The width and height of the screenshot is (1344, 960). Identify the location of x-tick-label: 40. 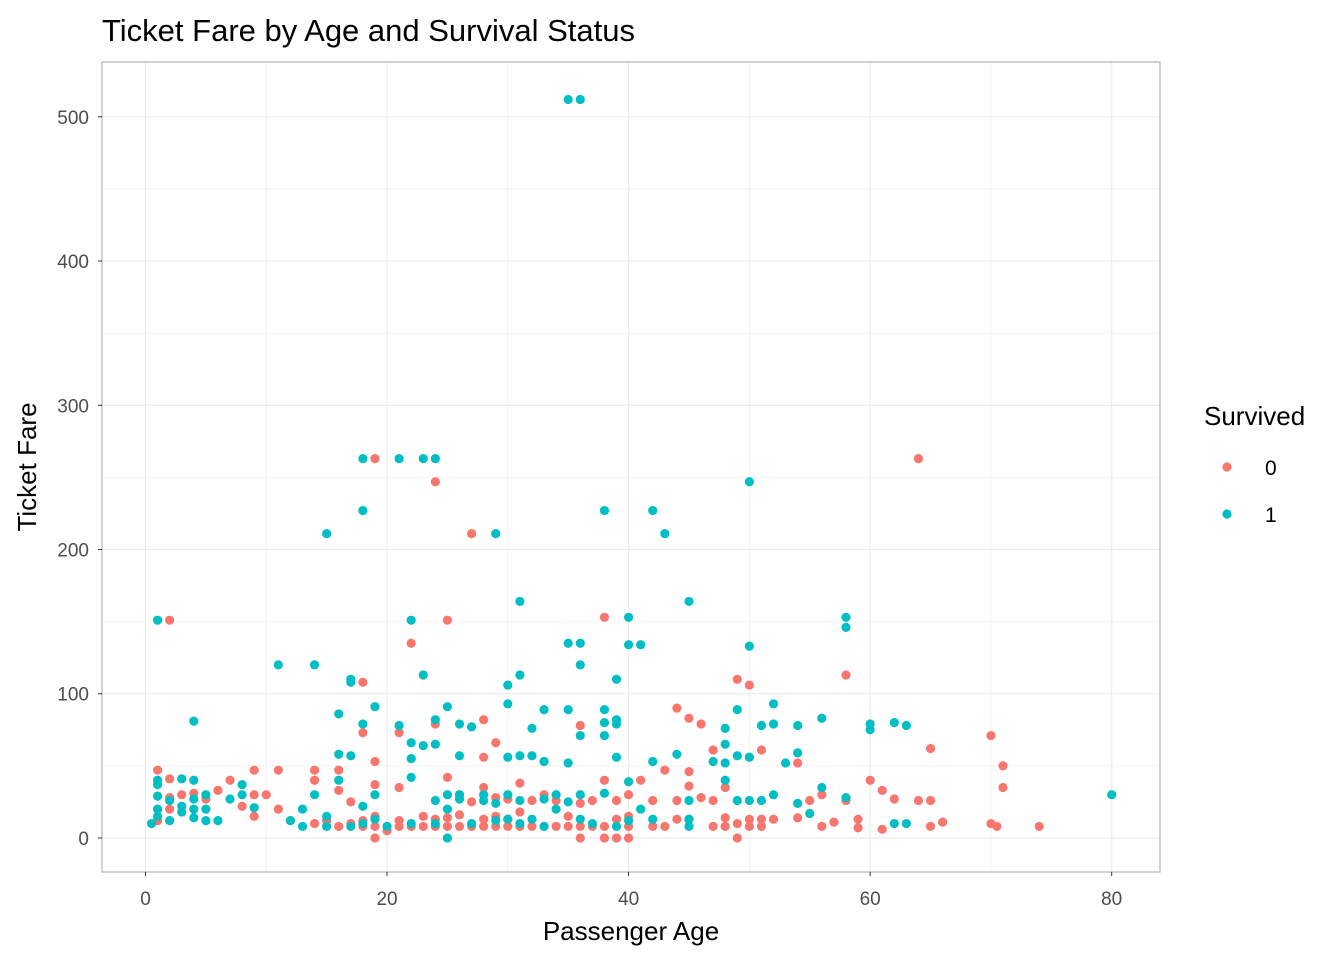
(628, 899).